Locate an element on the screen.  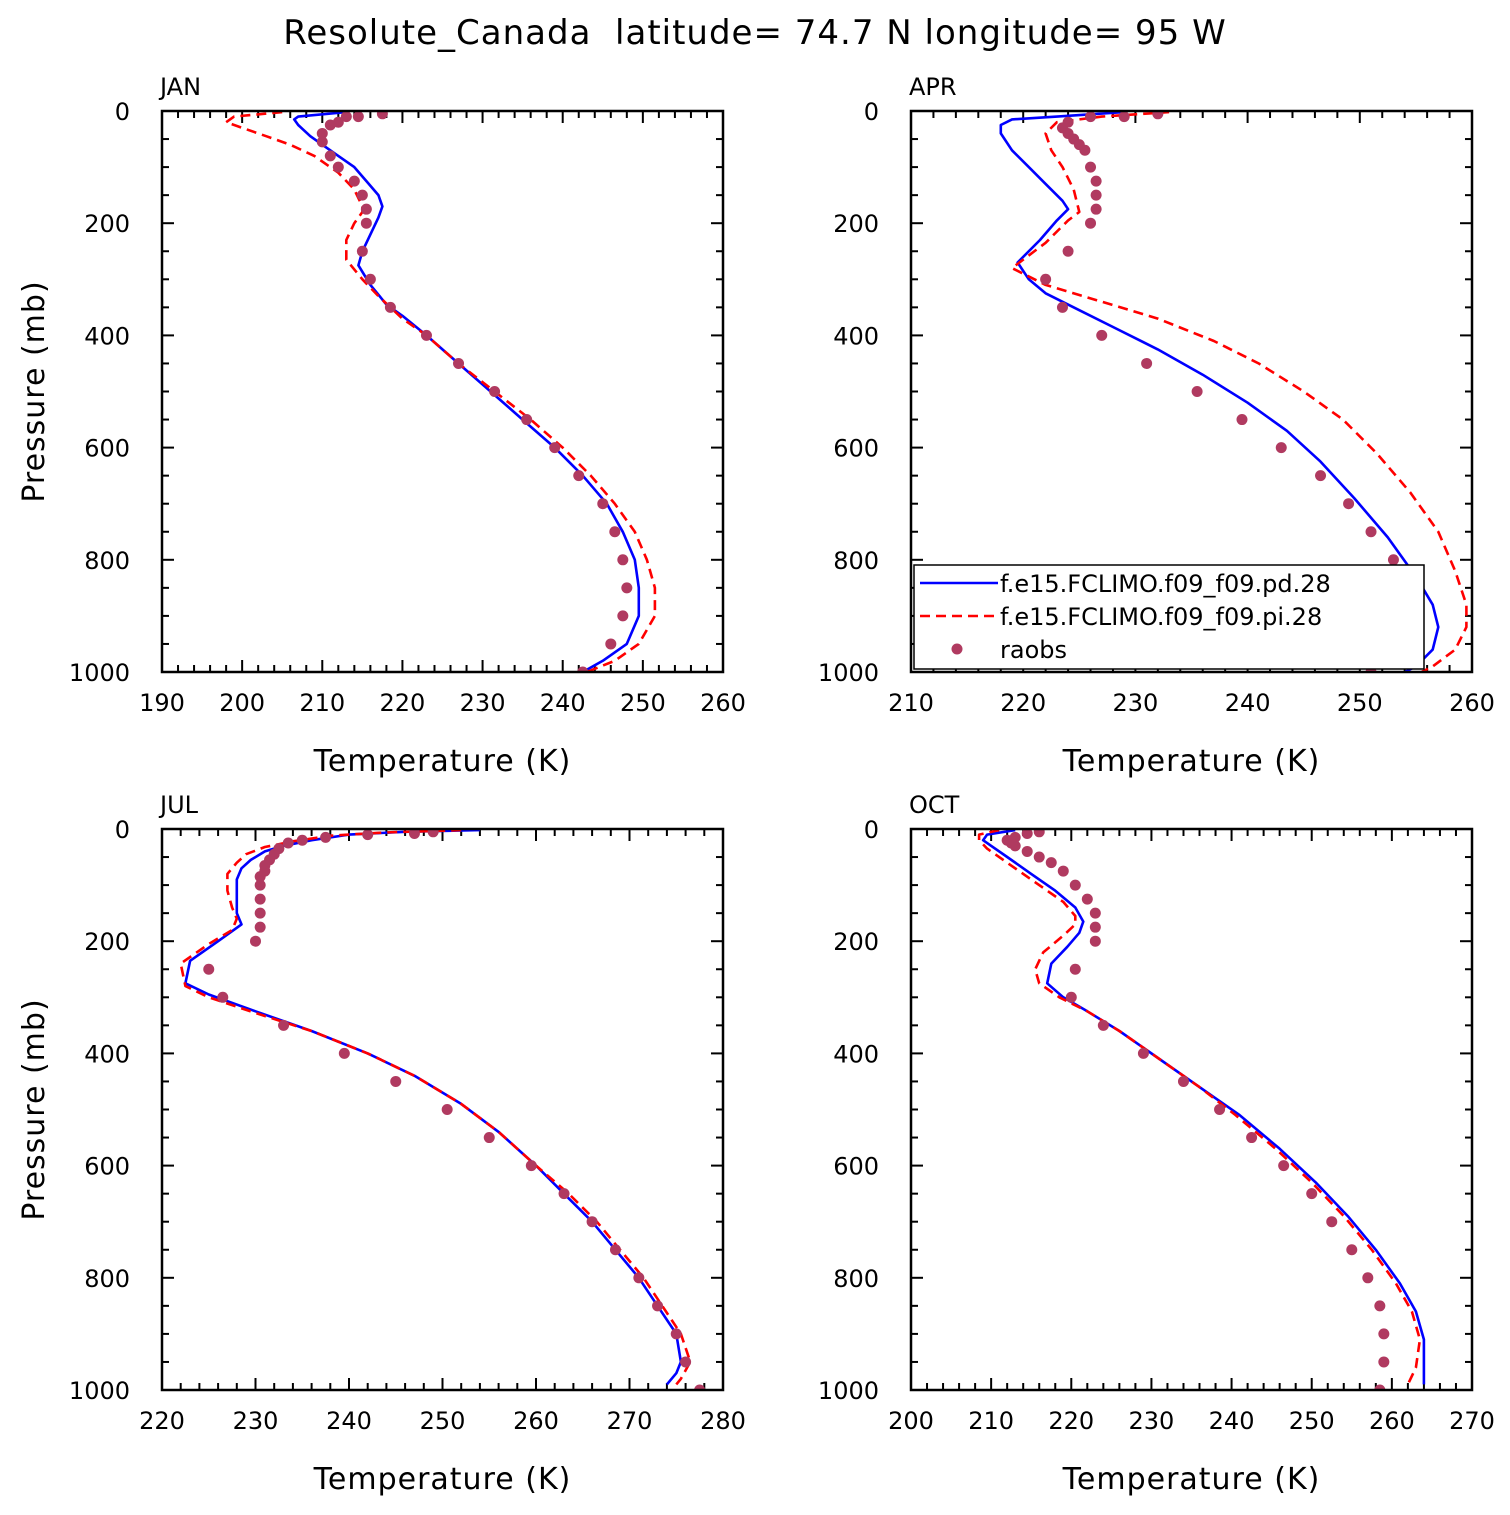
y-tick-label: 200 is located at coordinates (107, 224).